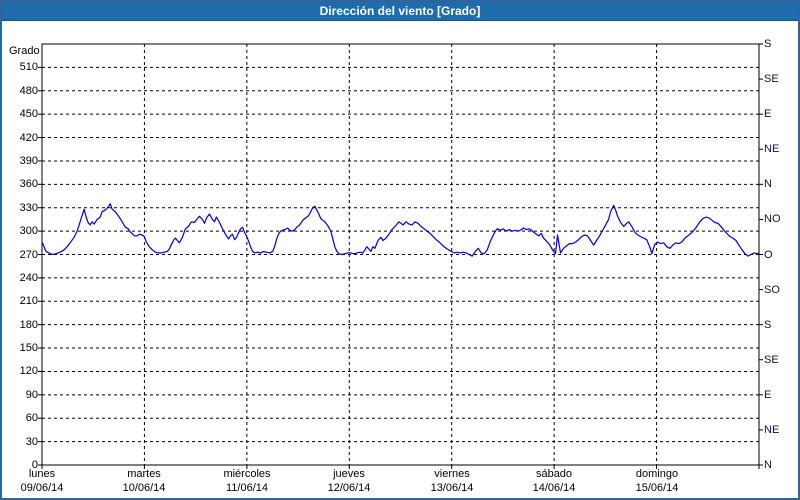  What do you see at coordinates (28, 67) in the screenshot?
I see `y-axis-tick-label: 510` at bounding box center [28, 67].